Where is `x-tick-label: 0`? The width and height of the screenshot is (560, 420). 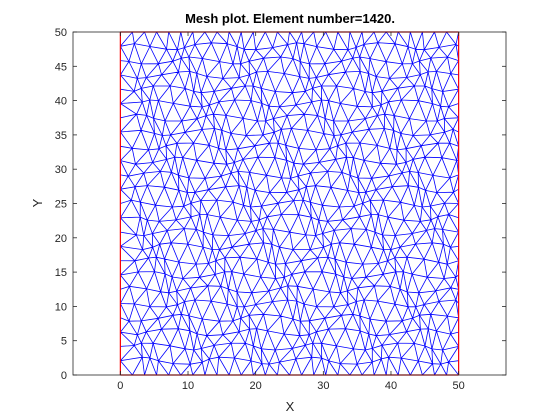 x-tick-label: 0 is located at coordinates (120, 386).